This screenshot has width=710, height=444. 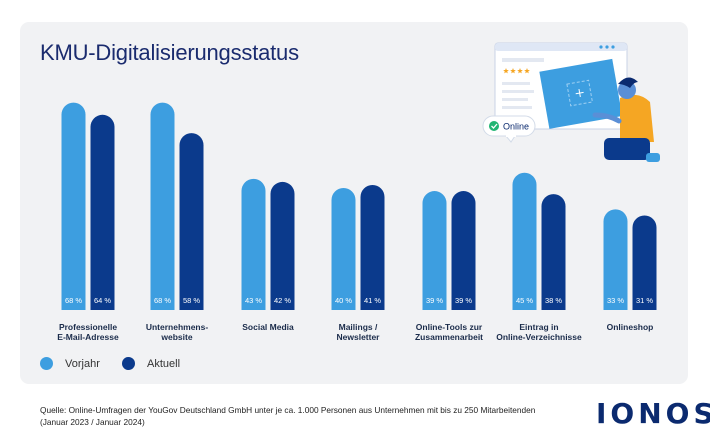 I want to click on category-label-2-0: Social Media, so click(x=268, y=327).